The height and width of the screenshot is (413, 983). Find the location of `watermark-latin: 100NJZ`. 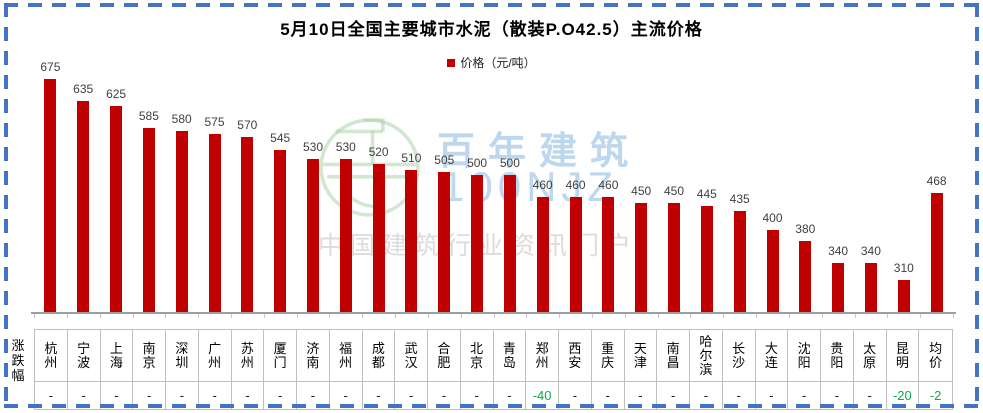

watermark-latin: 100NJZ is located at coordinates (530, 186).